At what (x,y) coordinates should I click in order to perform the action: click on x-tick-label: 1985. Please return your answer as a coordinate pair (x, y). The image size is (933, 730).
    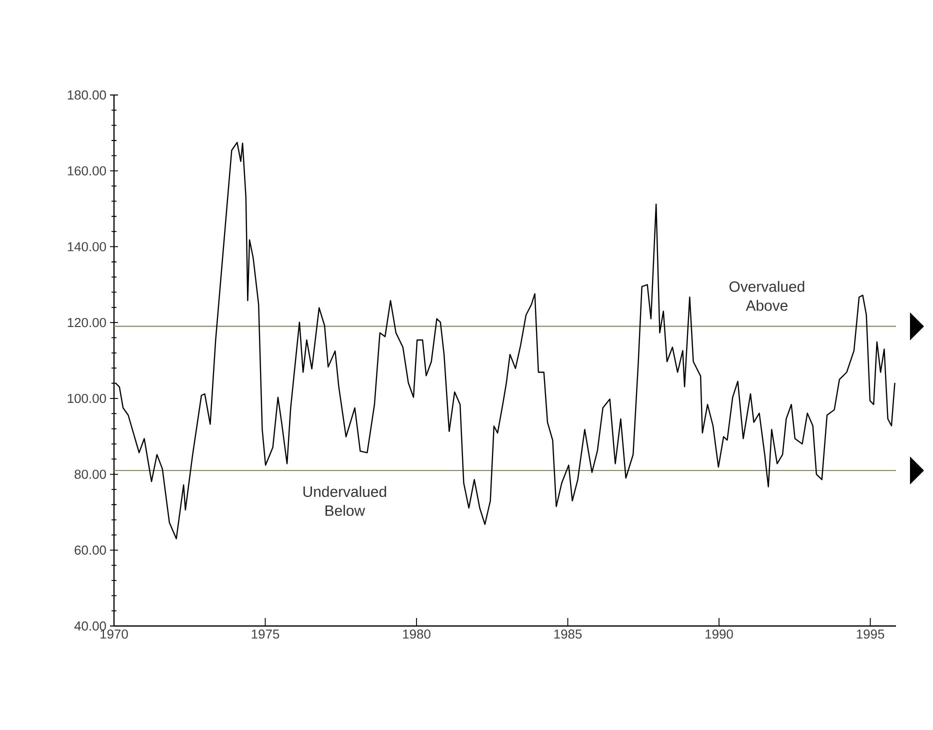
    Looking at the image, I should click on (568, 634).